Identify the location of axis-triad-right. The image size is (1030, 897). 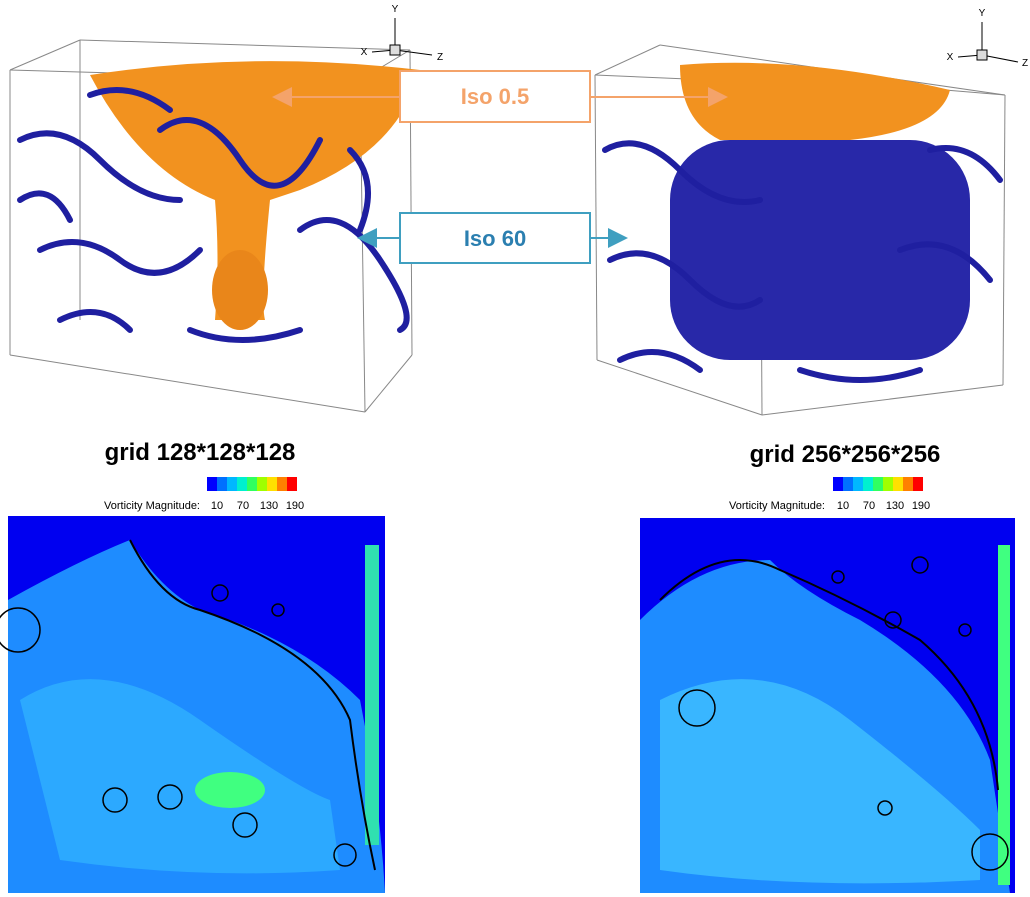
(988, 42).